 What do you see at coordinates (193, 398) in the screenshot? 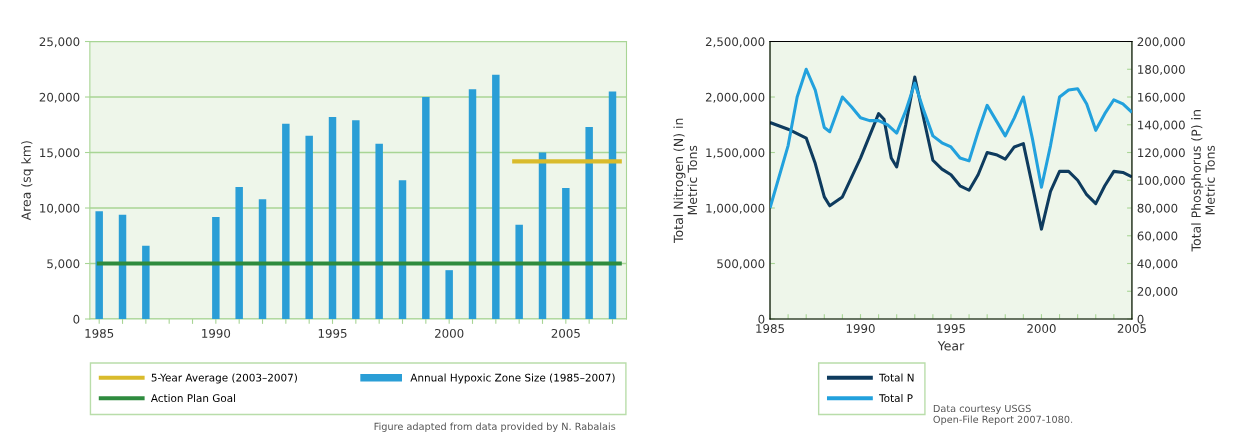
I see `legend-label: Action Plan Goal` at bounding box center [193, 398].